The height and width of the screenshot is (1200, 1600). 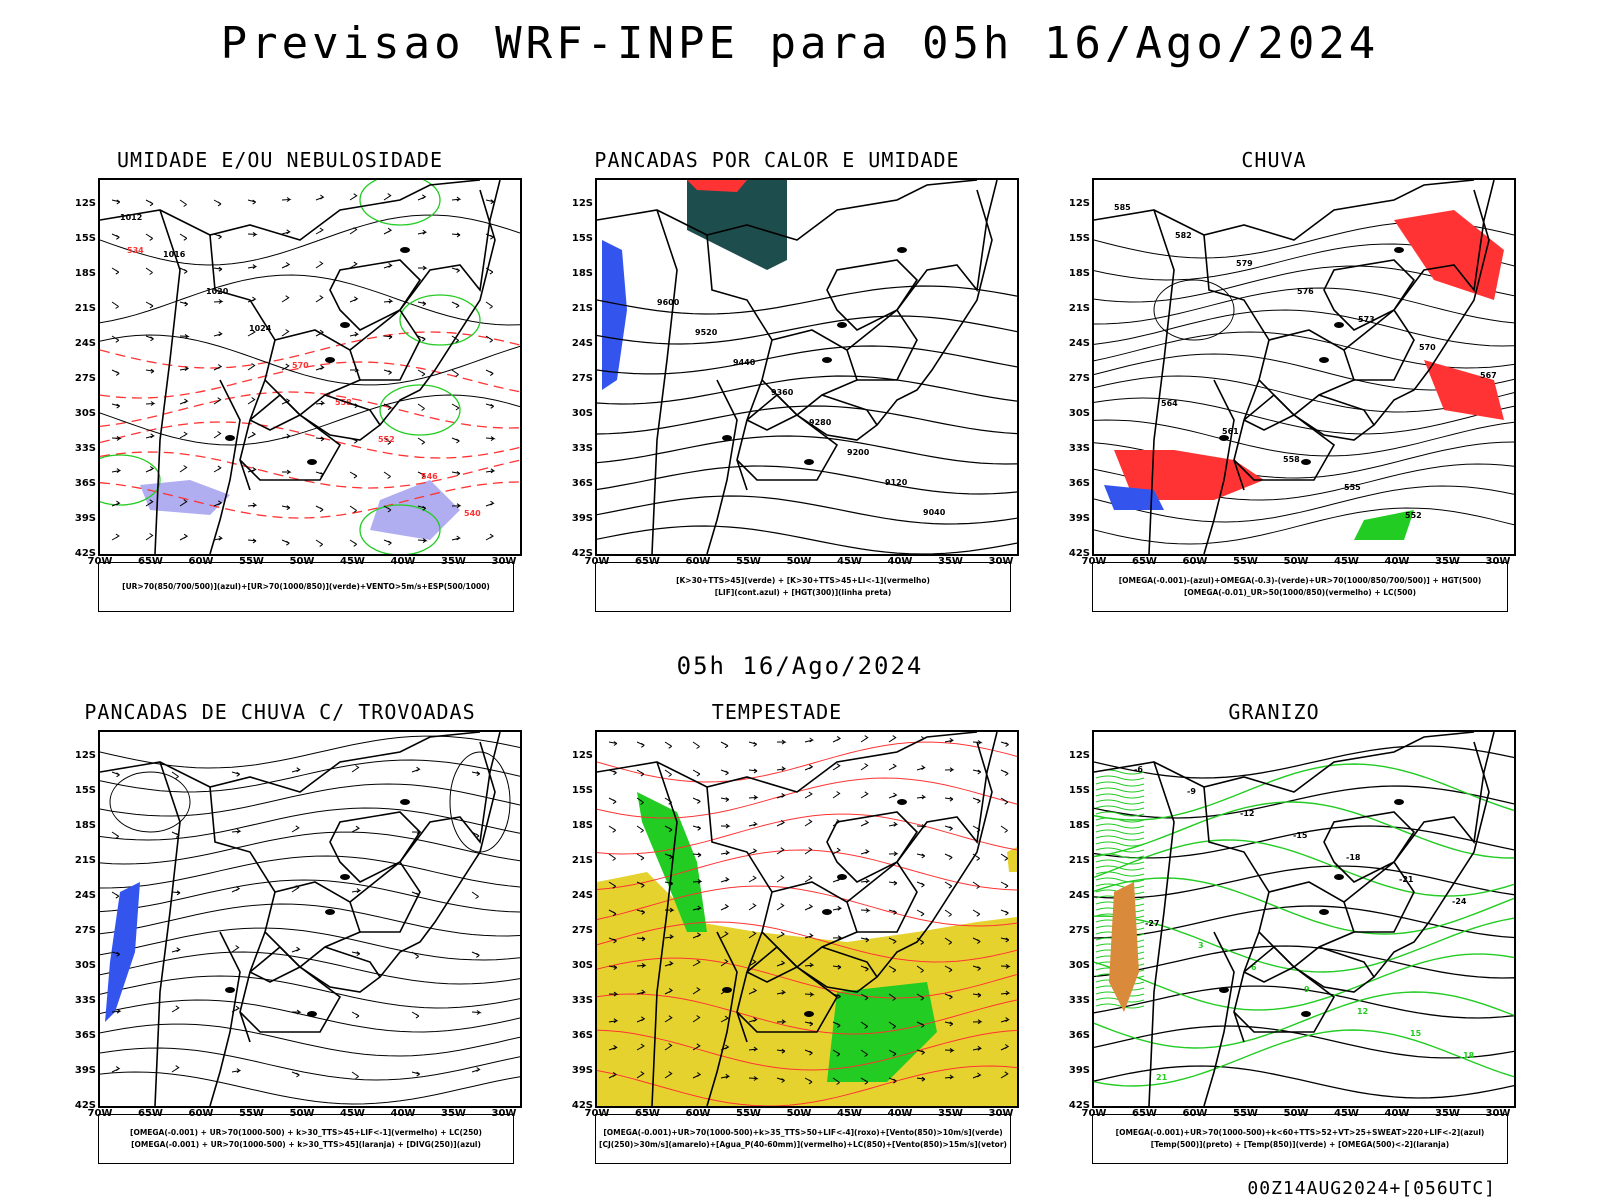 I want to click on contour-label: 552, so click(x=1413, y=515).